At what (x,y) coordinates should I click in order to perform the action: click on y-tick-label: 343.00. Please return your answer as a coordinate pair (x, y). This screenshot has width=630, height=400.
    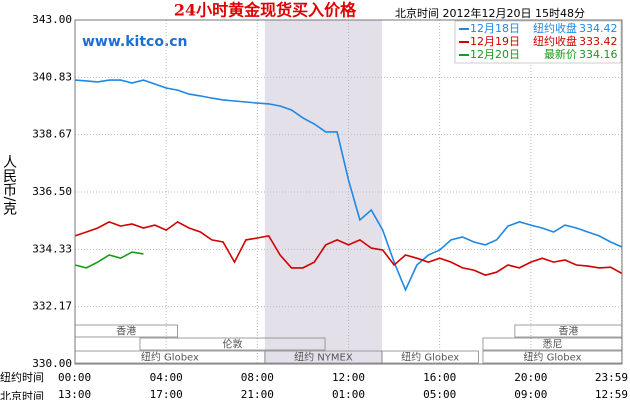
    Looking at the image, I should click on (52, 19).